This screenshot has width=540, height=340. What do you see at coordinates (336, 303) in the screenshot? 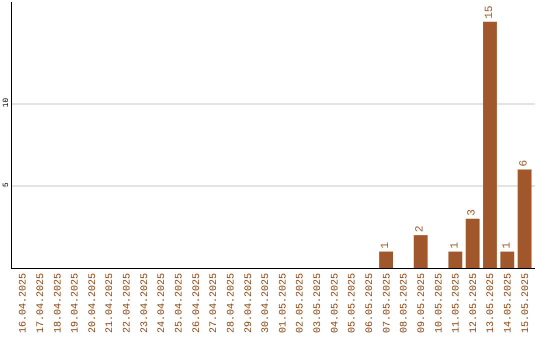
I see `x-tick-label: 04.05.2025` at bounding box center [336, 303].